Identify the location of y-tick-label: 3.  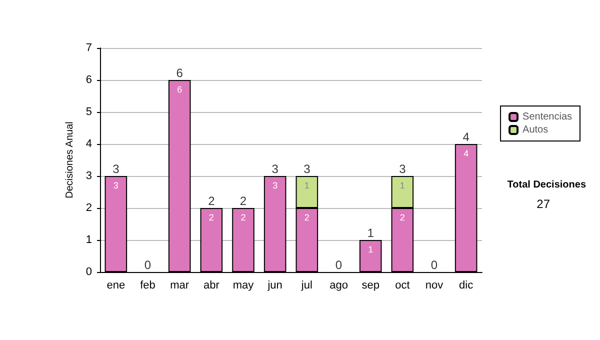
(89, 176).